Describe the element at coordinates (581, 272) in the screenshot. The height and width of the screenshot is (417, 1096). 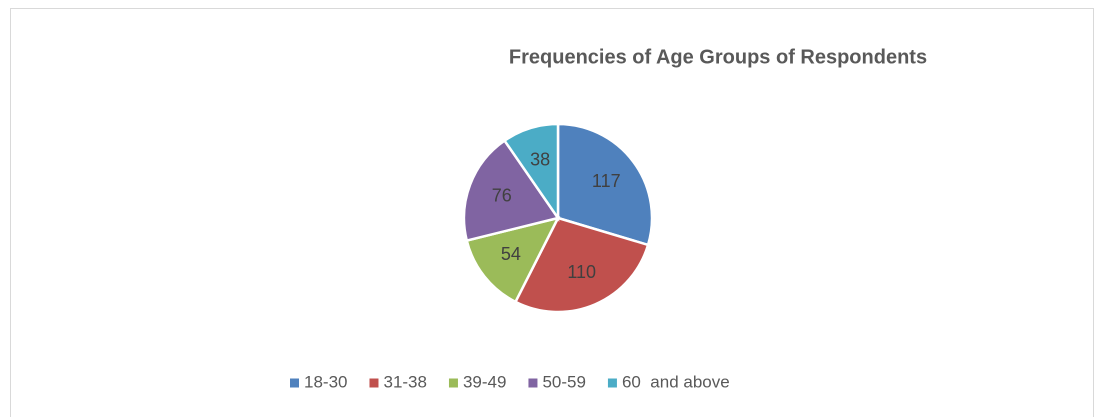
I see `data-label: 110` at that location.